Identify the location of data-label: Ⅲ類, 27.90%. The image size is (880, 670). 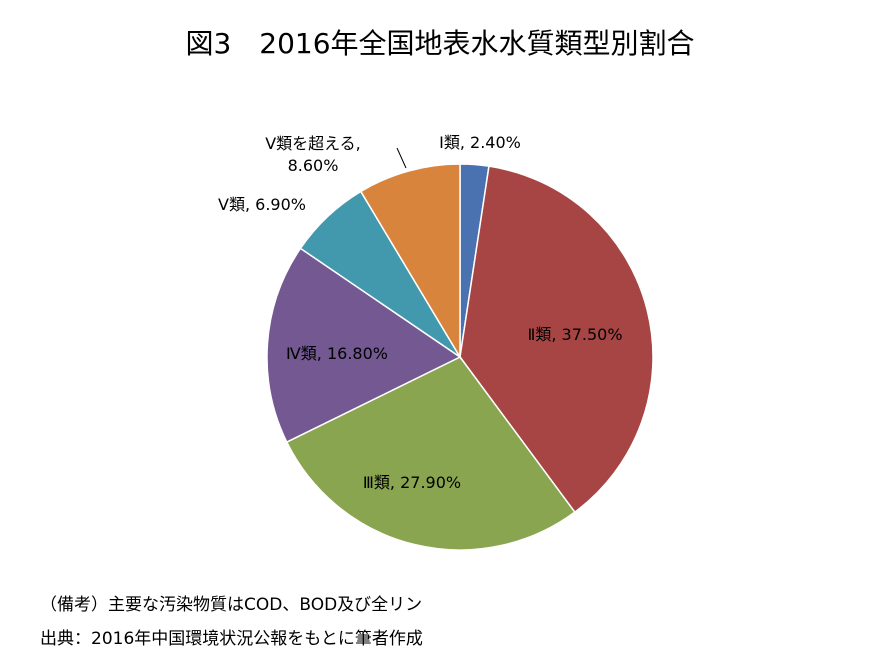
(412, 482).